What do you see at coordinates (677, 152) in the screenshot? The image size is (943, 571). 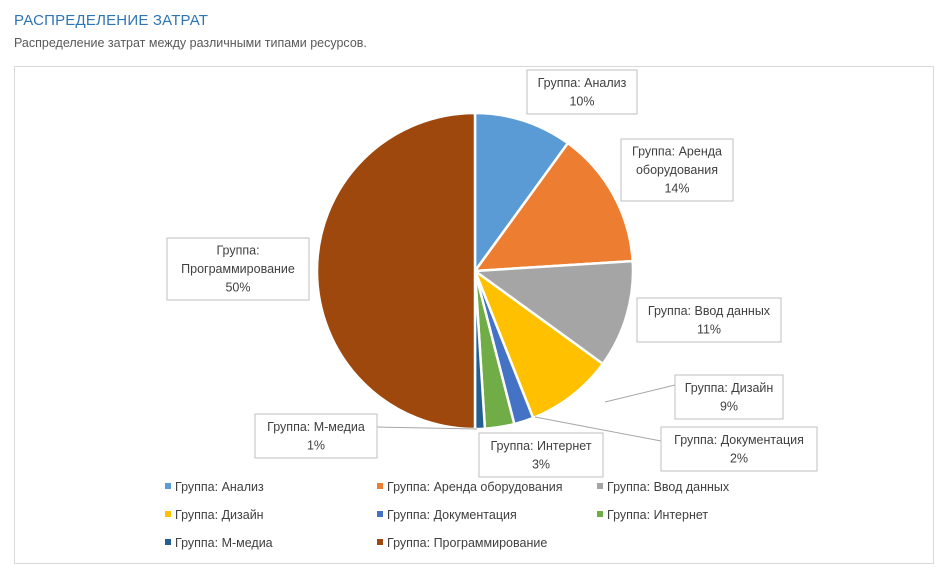 I see `data-label-text: Группа: Аренда` at bounding box center [677, 152].